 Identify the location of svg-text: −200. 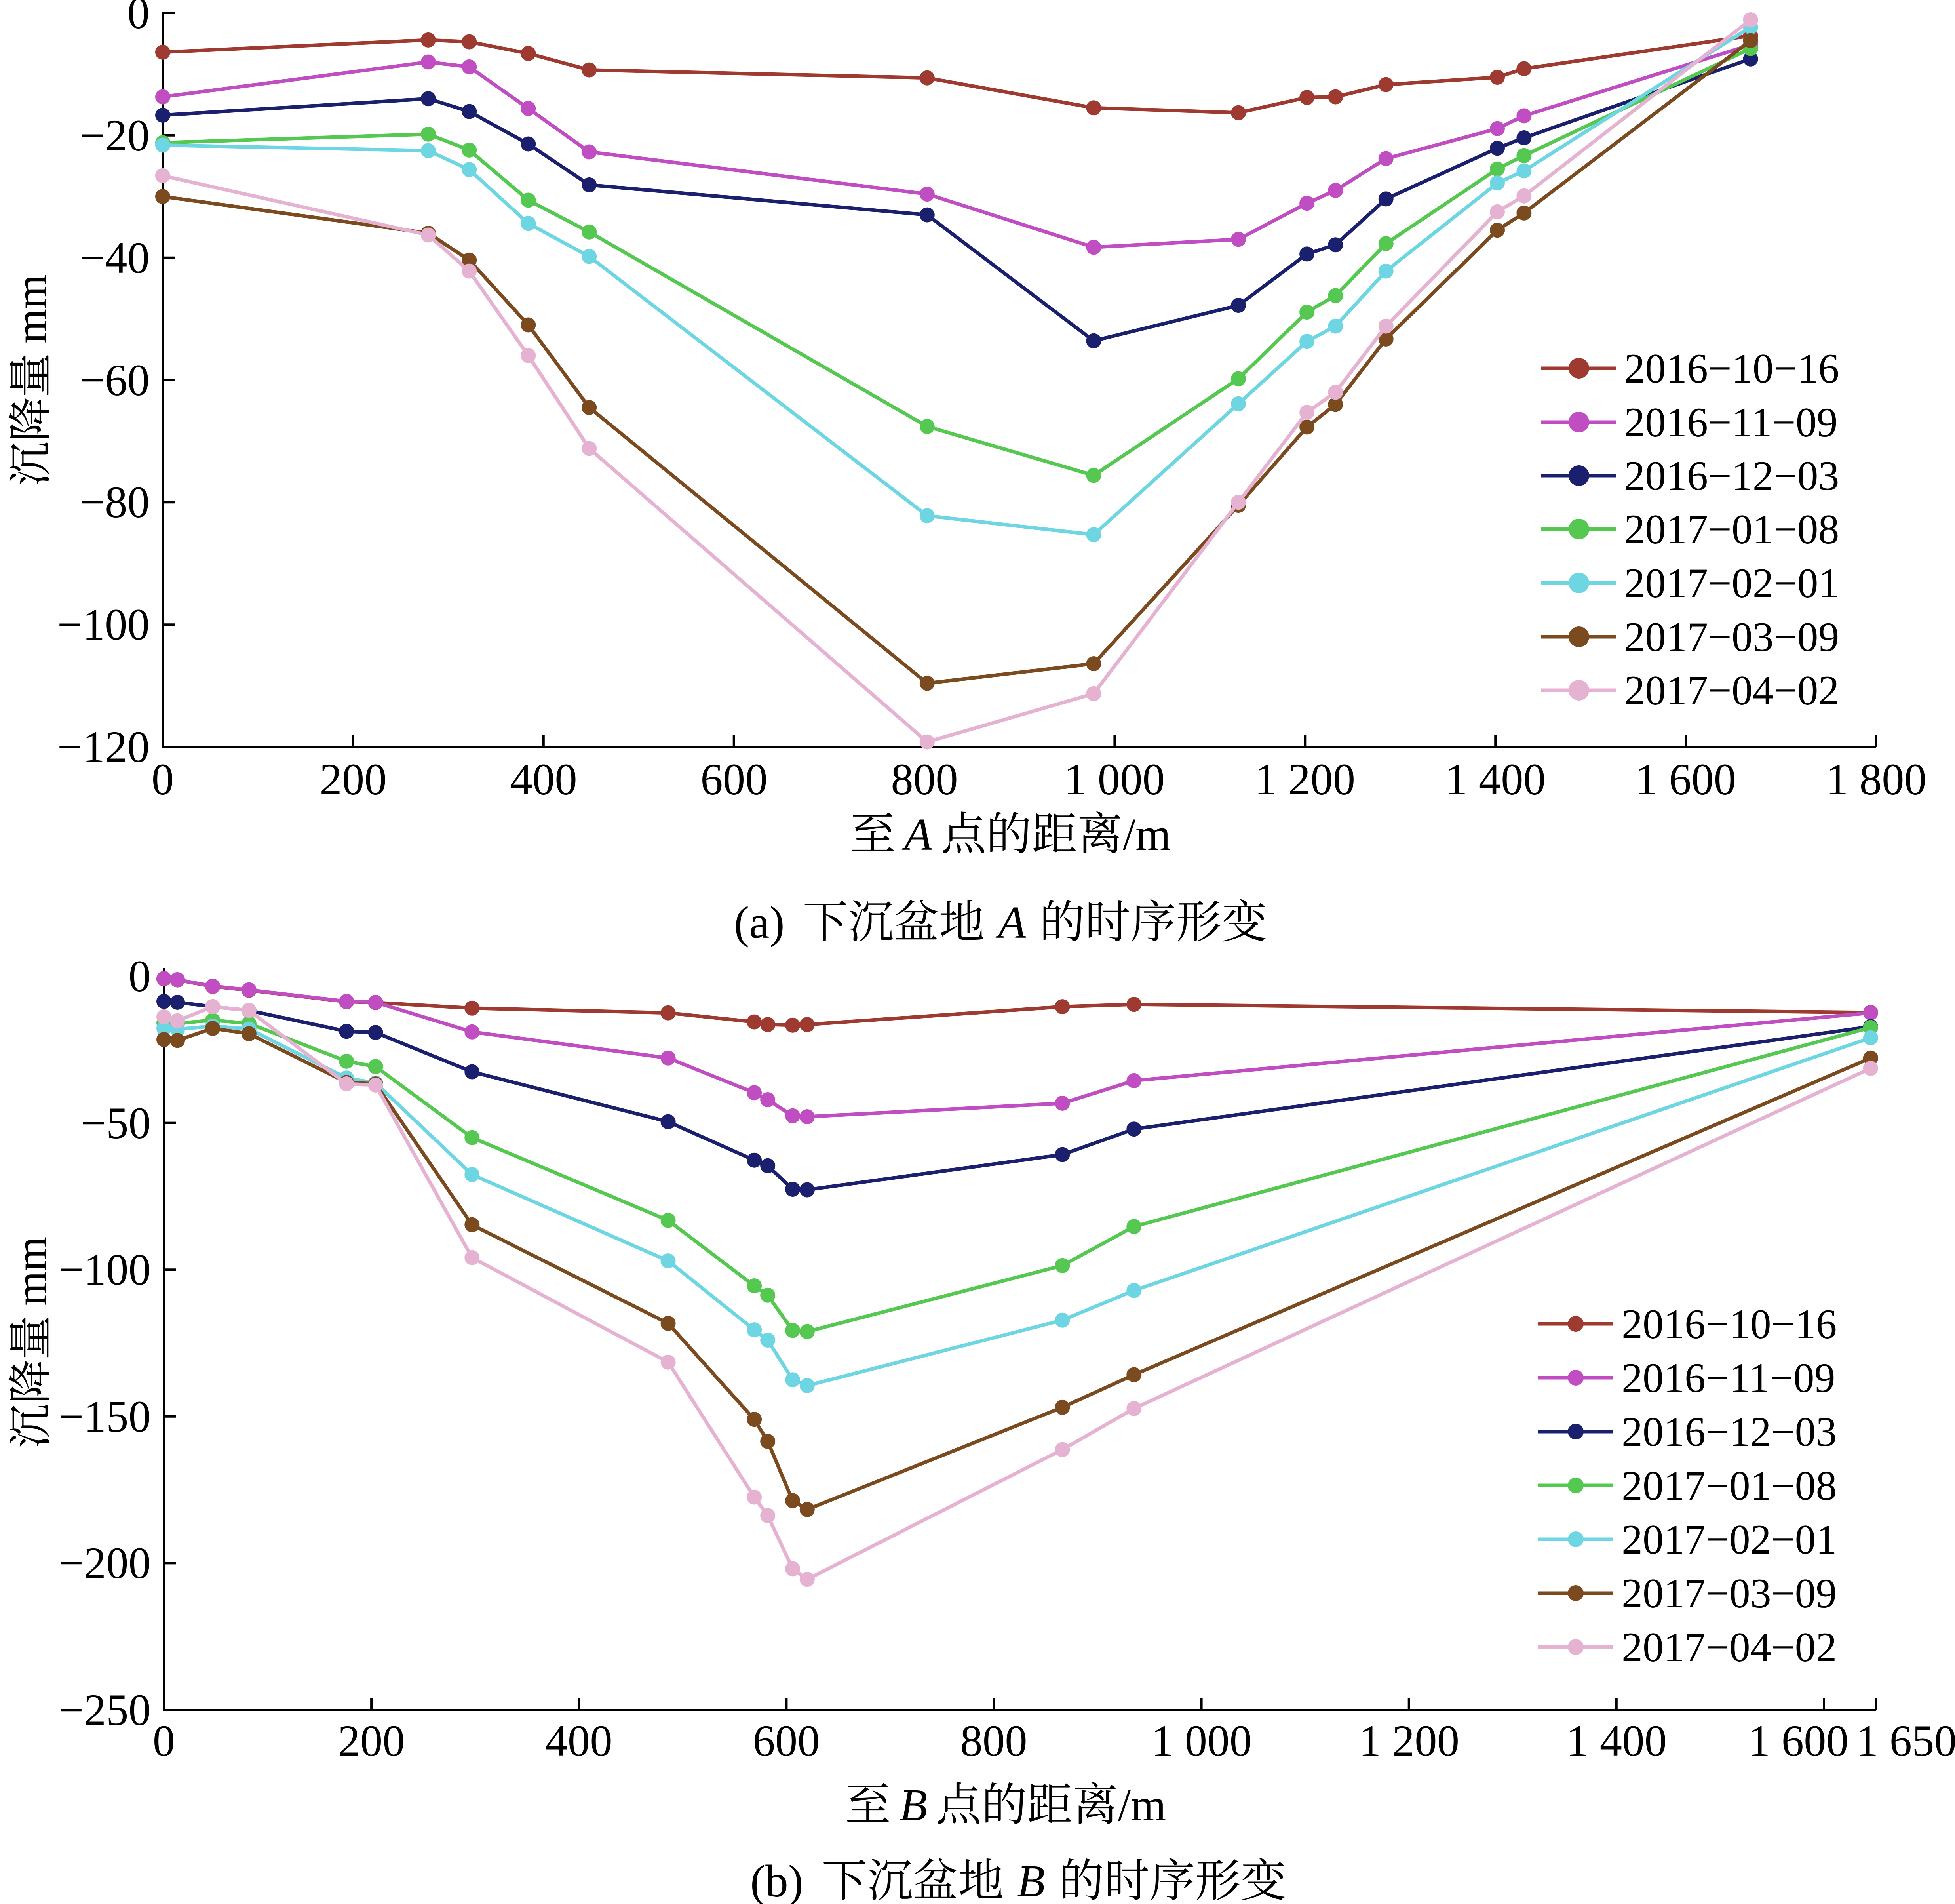
(105, 1563).